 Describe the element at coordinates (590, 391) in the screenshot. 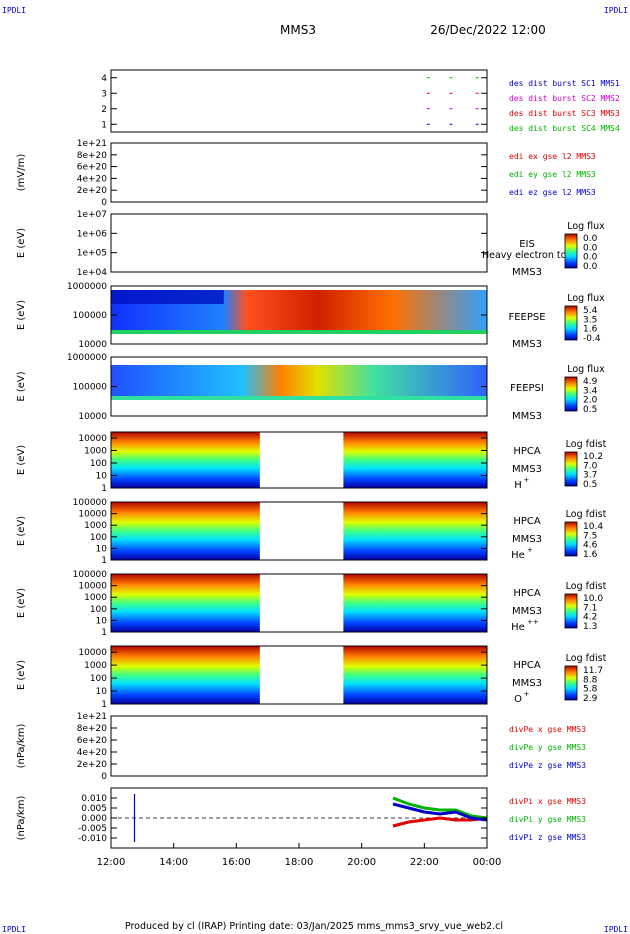

I see `colorbar-tick-label: 3.4` at that location.